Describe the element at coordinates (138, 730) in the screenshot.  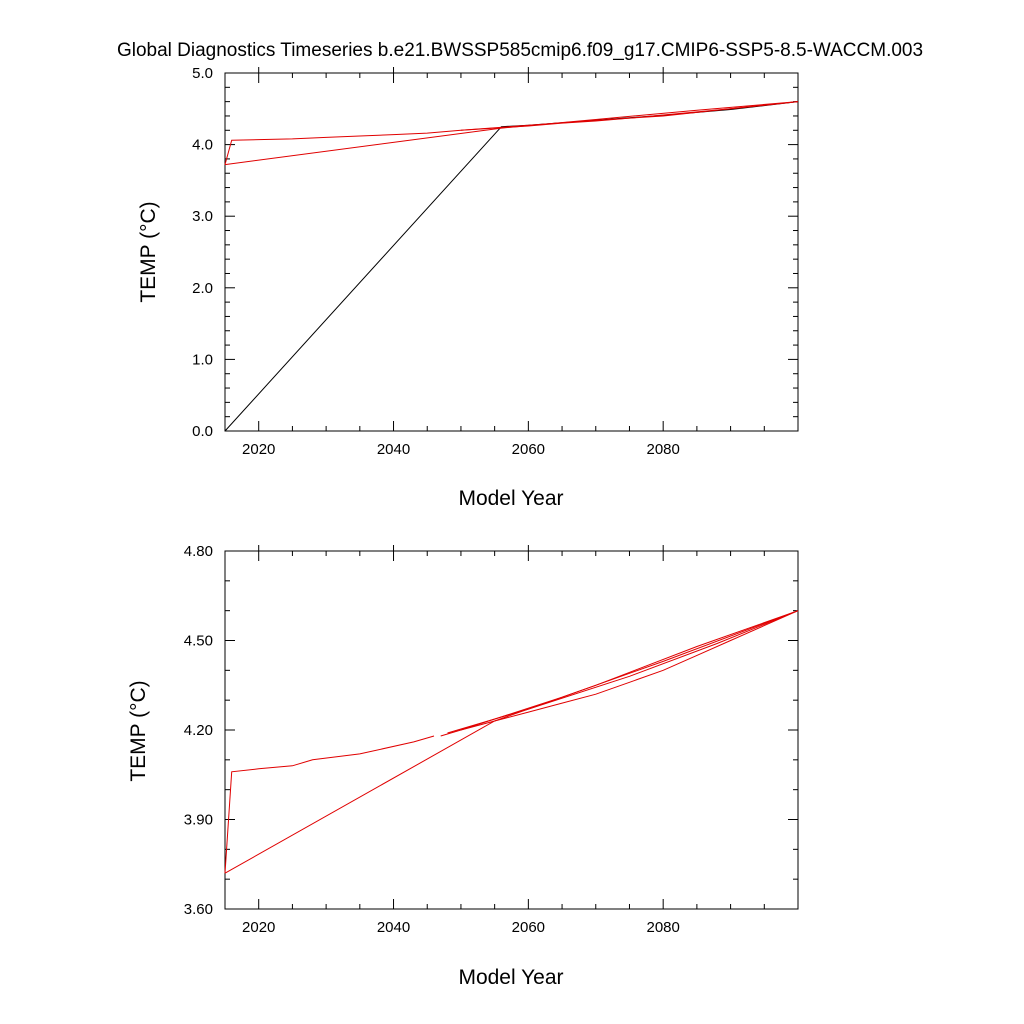
I see `bottom-y-axis-title: TEMP (°C)` at that location.